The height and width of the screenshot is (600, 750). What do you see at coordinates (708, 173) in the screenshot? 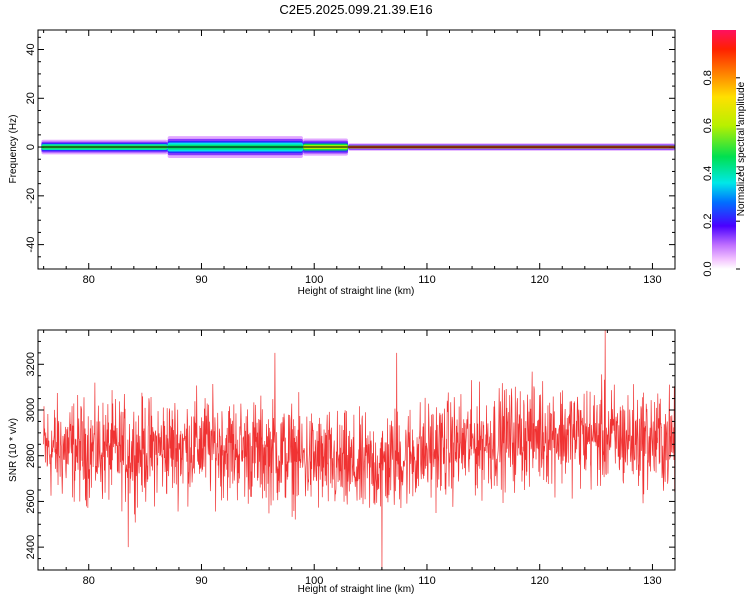
I see `colorbar-tick-label: 0.4` at bounding box center [708, 173].